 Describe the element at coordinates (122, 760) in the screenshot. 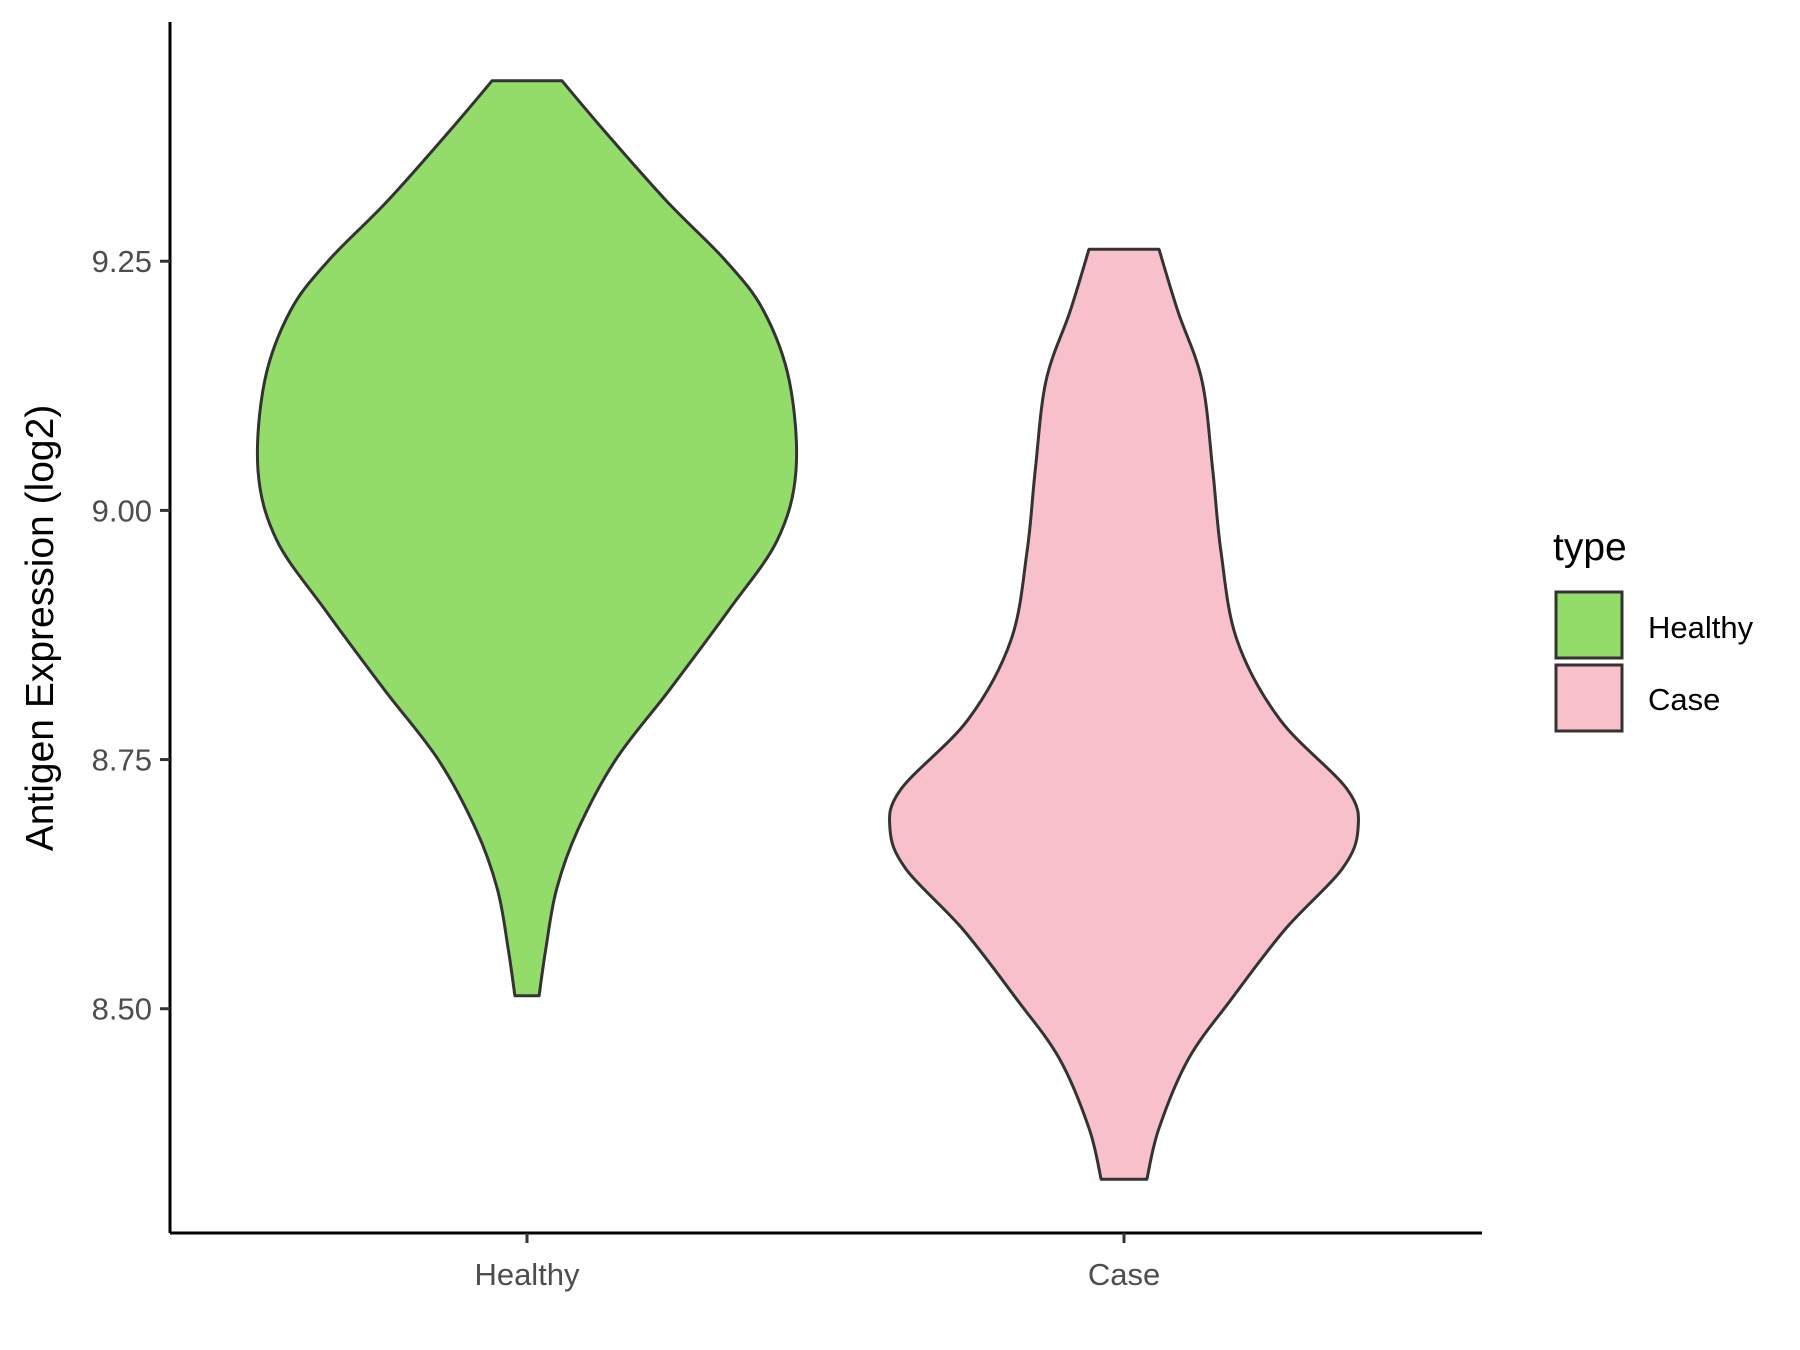

I see `y-tick-label: 8.75` at that location.